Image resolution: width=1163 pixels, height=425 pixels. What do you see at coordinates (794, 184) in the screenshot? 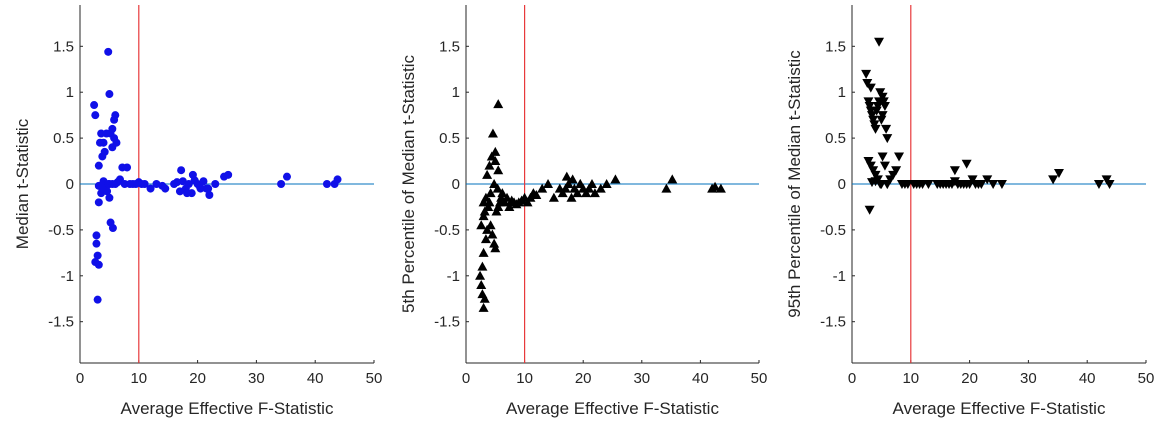
I see `y-axis-label: 95th Percentile of Median t-Statistic` at bounding box center [794, 184].